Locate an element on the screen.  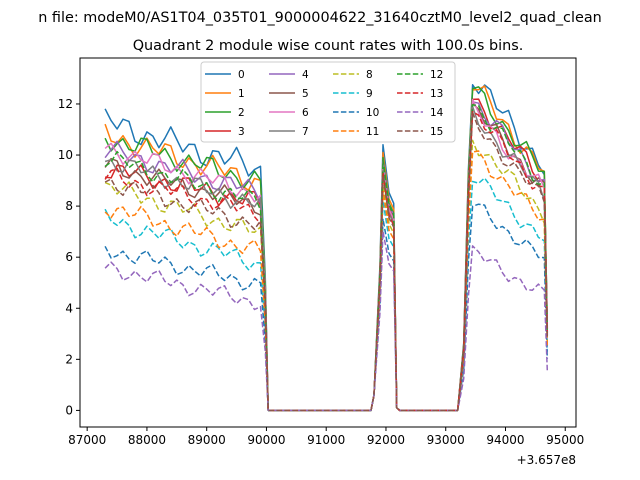
legend-label-1: 1 is located at coordinates (241, 94).